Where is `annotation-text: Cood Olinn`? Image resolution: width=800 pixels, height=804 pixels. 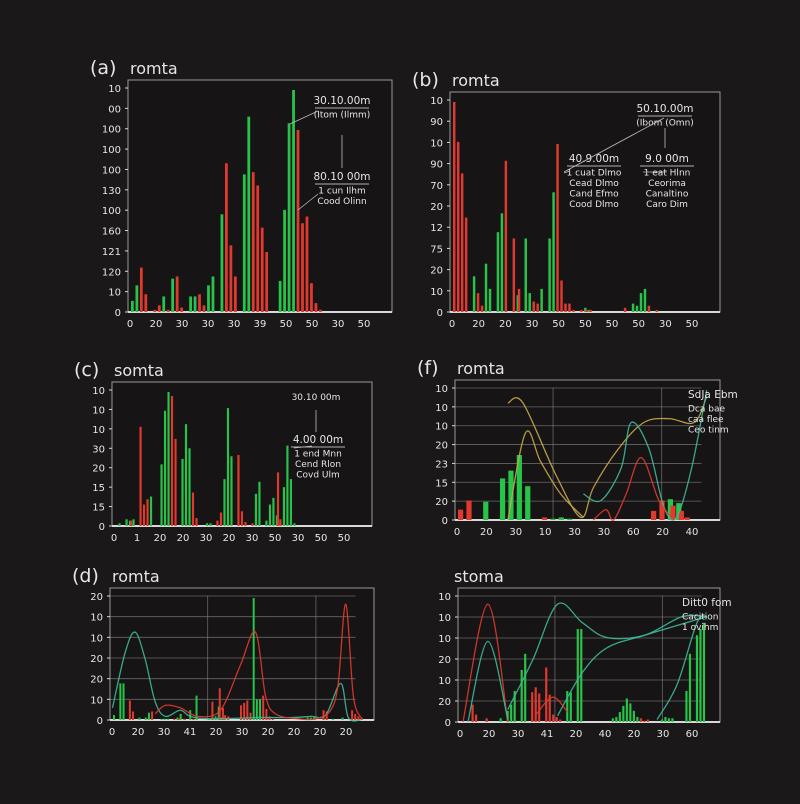 annotation-text: Cood Olinn is located at coordinates (341, 202).